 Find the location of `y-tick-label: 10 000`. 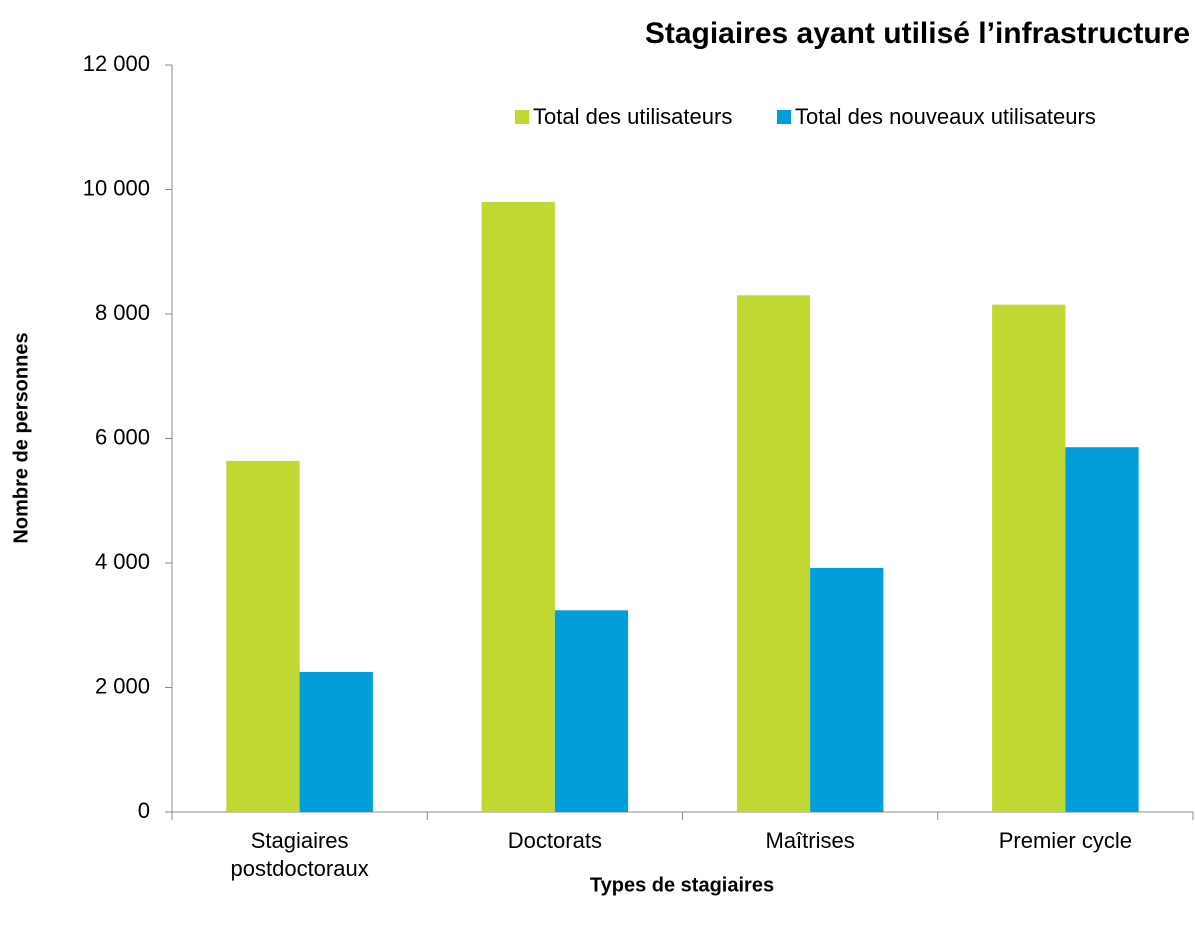

y-tick-label: 10 000 is located at coordinates (116, 187).